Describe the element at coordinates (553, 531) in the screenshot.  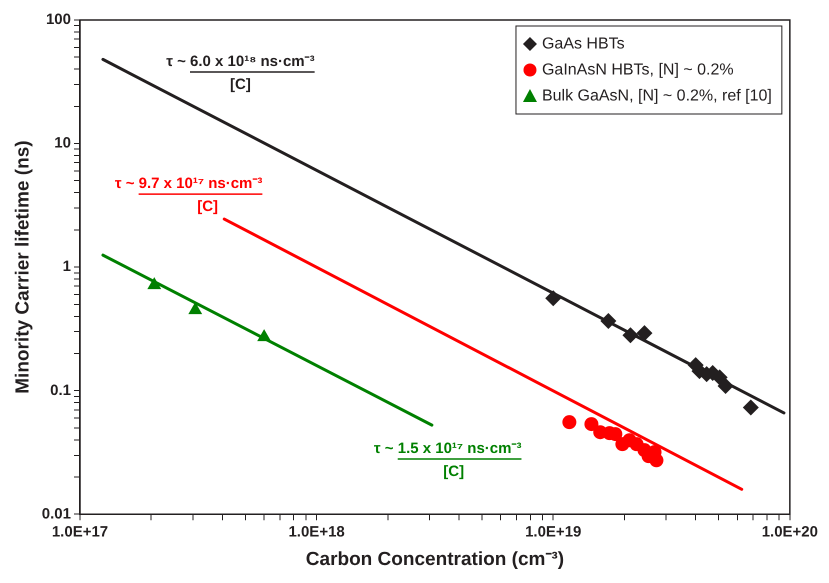
I see `x-tick-label: 1.0E+19` at that location.